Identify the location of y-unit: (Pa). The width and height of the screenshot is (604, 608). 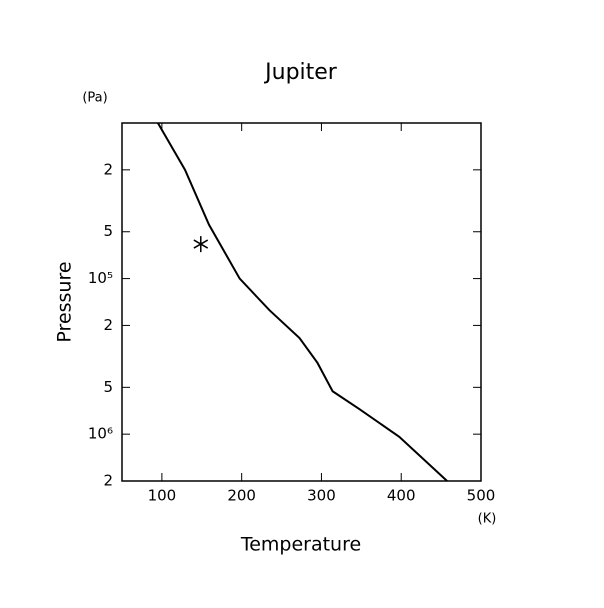
(94, 98).